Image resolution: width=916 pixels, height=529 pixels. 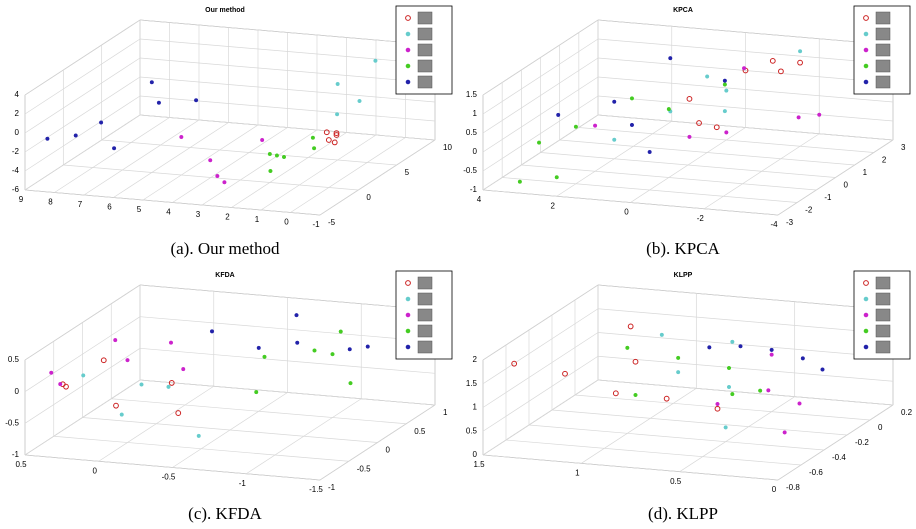 What do you see at coordinates (701, 218) in the screenshot?
I see `x-tick-label: -2` at bounding box center [701, 218].